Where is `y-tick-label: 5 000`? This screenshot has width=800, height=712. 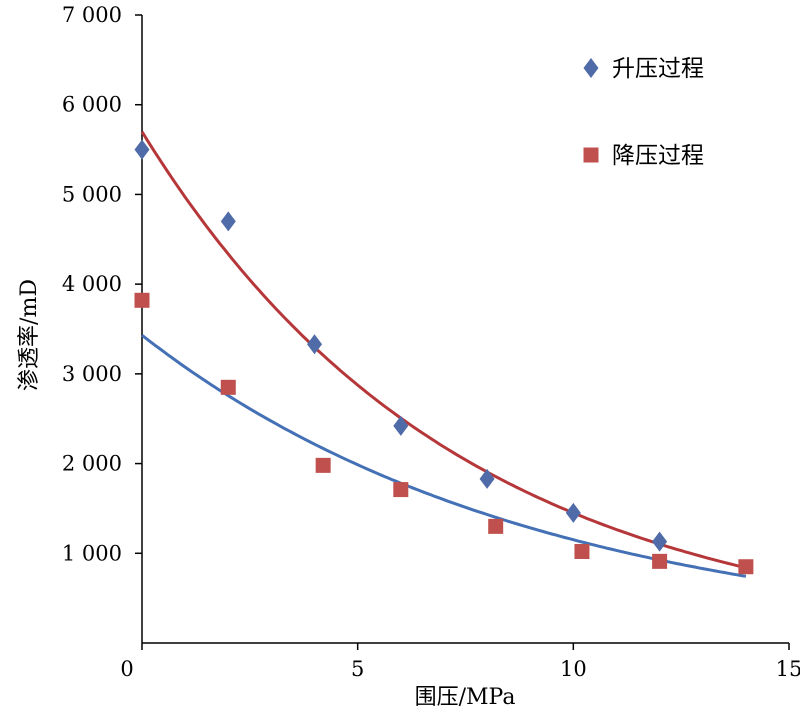 y-tick-label: 5 000 is located at coordinates (92, 194).